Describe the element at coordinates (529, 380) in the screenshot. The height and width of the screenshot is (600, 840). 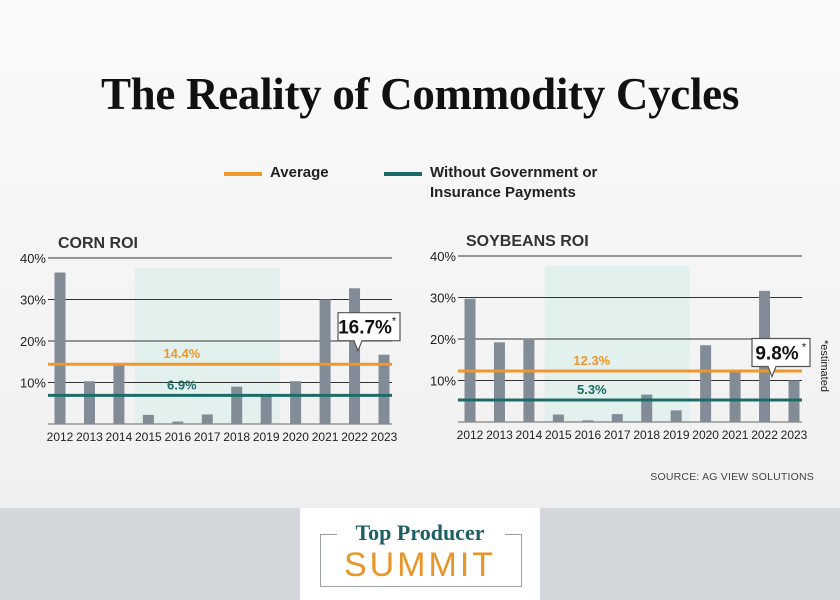
I see `bar-2014` at that location.